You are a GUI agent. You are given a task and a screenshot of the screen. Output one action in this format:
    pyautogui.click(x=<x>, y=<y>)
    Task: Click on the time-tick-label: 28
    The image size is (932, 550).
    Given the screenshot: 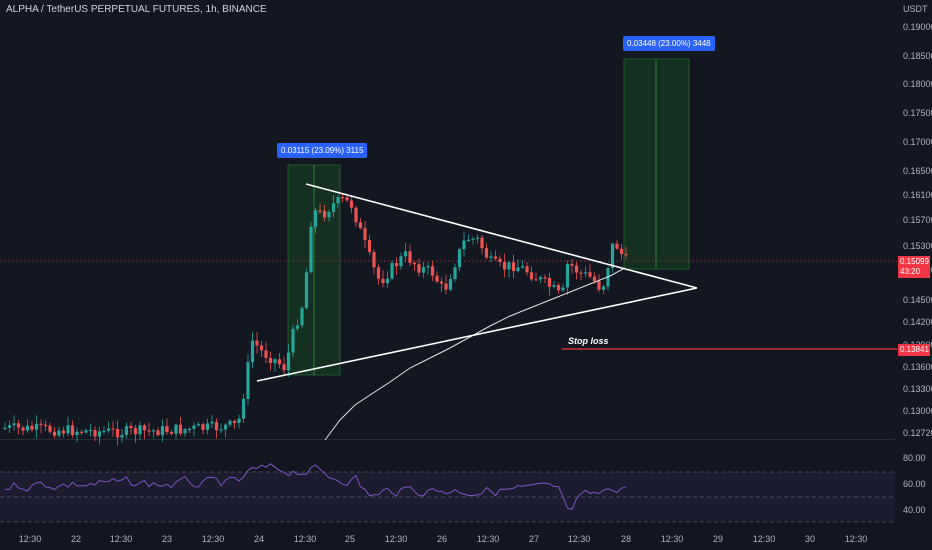 What is the action you would take?
    pyautogui.click(x=626, y=539)
    